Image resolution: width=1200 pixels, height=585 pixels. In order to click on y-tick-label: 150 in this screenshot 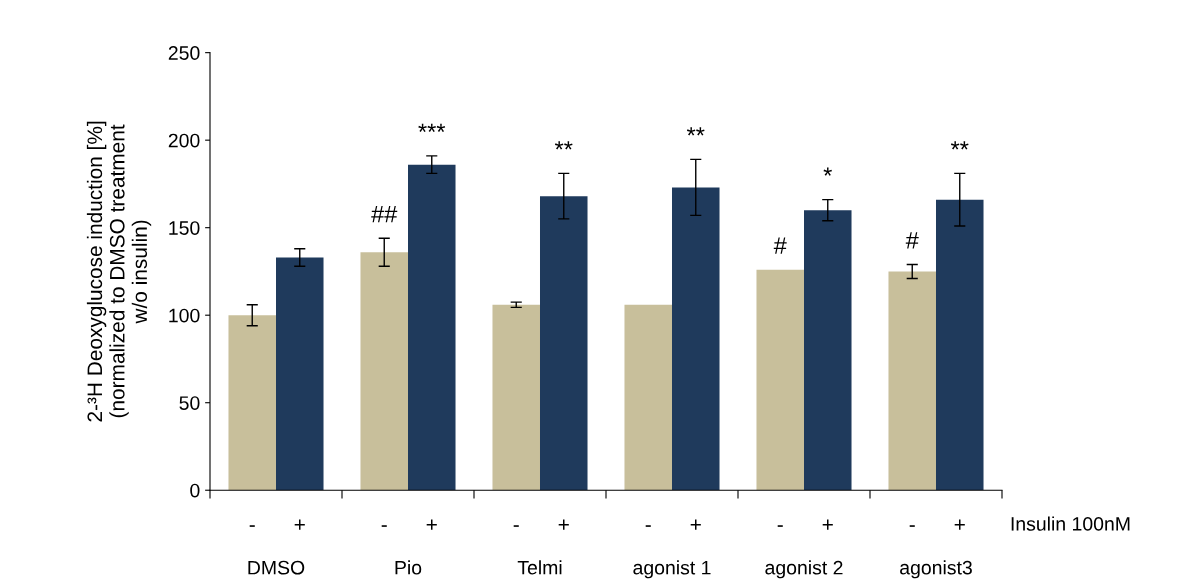, I will do `click(184, 228)`.